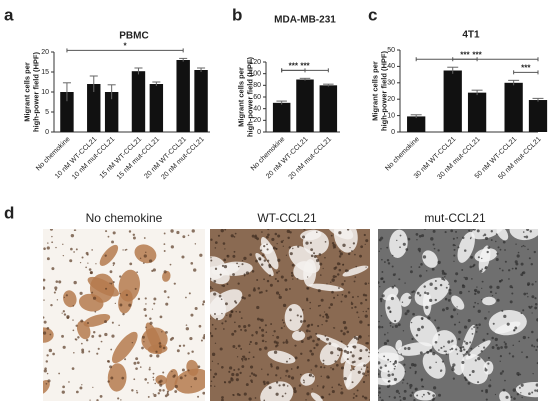  I want to click on chart-title: PBMC, so click(133, 36).